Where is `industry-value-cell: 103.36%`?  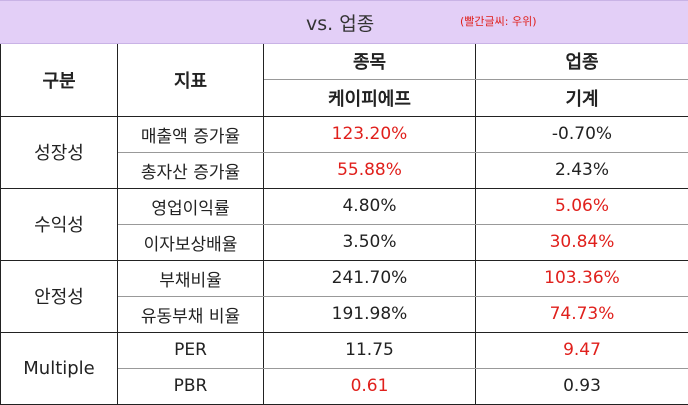
industry-value-cell: 103.36% is located at coordinates (582, 278).